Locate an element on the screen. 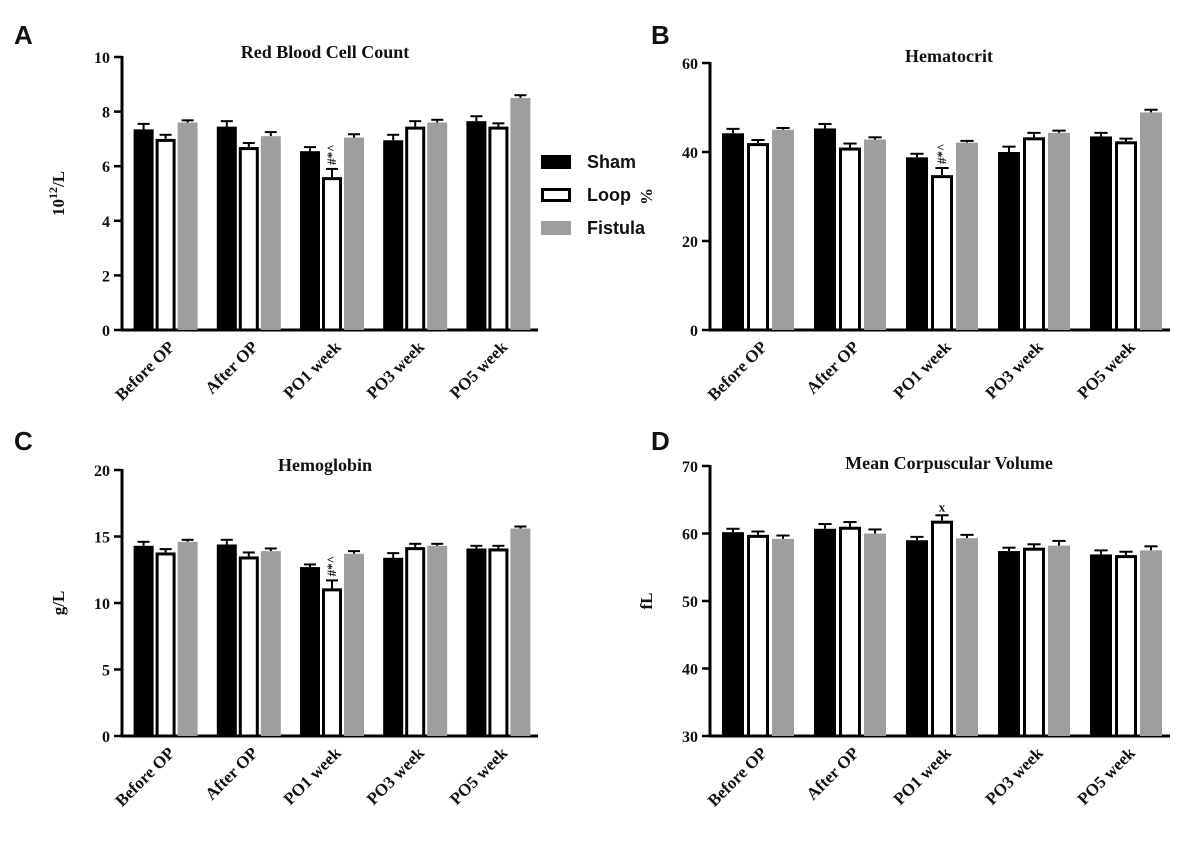 This screenshot has width=1183, height=854. significance-label: x is located at coordinates (942, 506).